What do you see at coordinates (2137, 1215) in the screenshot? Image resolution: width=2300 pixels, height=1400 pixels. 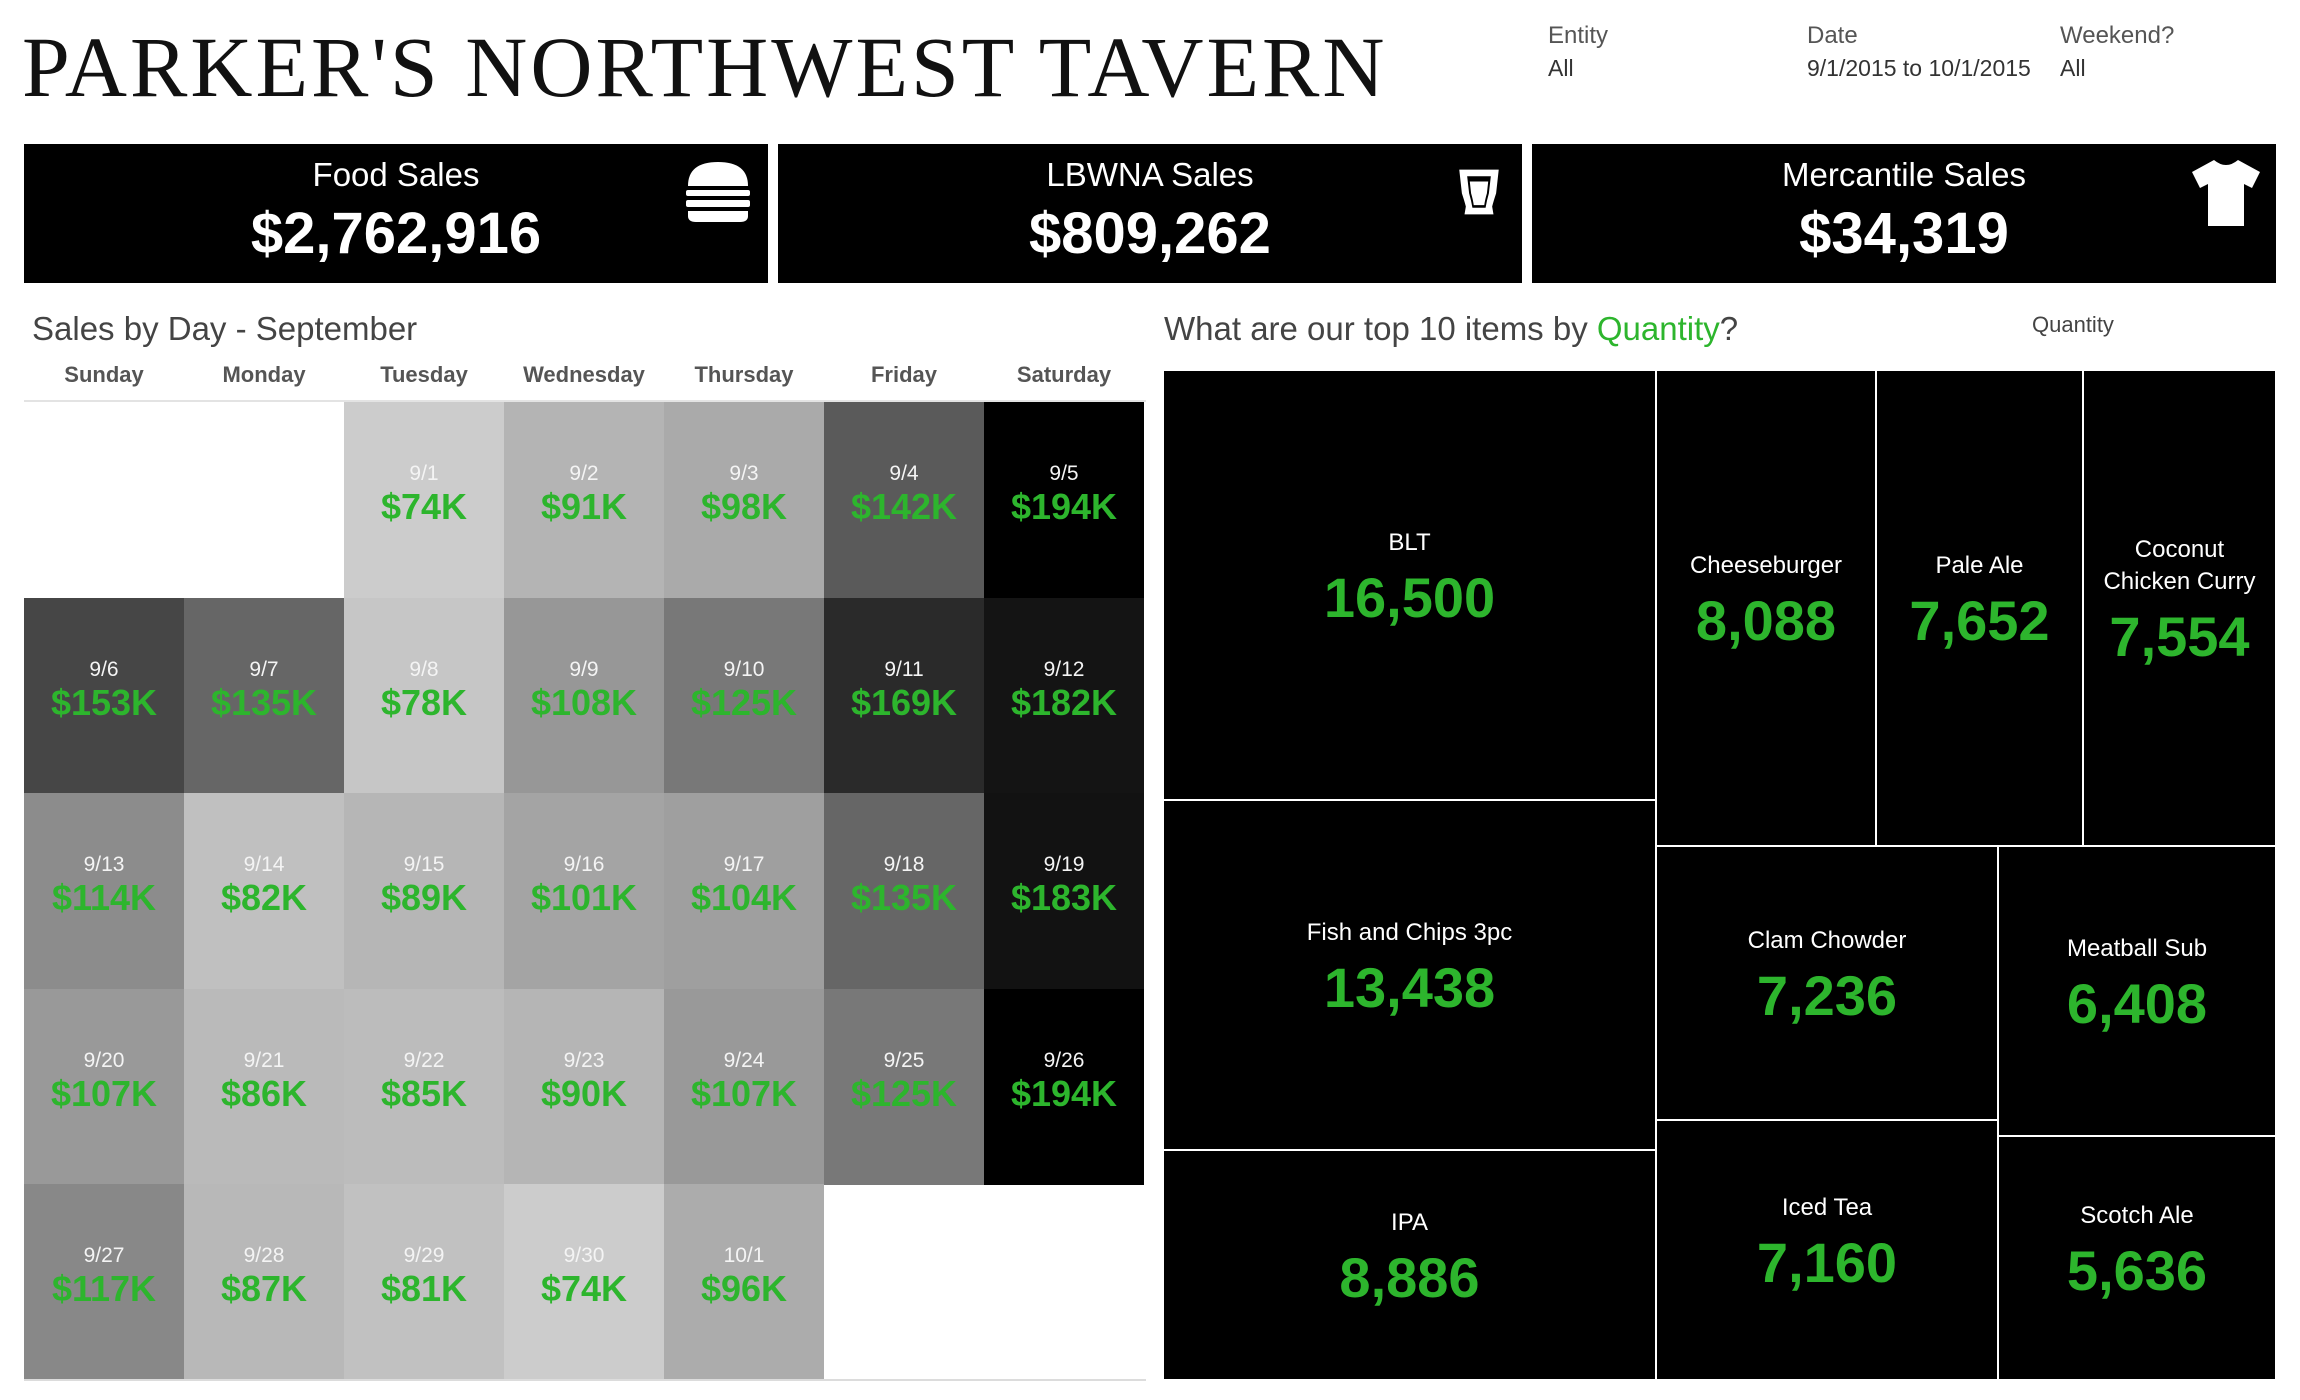 I see `treemap-item-name: Scotch Ale` at bounding box center [2137, 1215].